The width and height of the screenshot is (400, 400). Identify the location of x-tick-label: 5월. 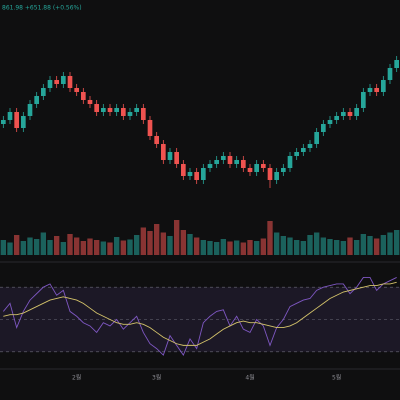
(336, 378).